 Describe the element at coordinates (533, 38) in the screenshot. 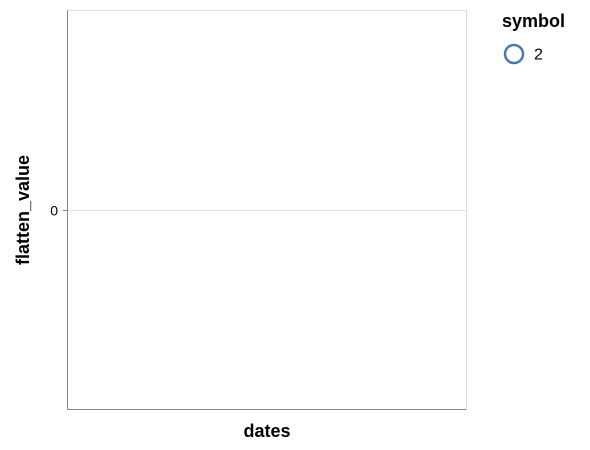

I see `legend: symbol 2` at that location.